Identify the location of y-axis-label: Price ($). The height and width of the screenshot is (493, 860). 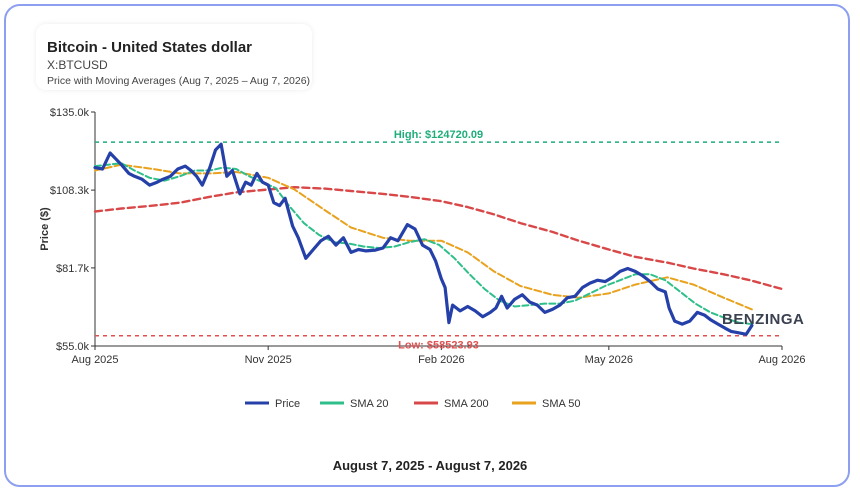
(45, 229).